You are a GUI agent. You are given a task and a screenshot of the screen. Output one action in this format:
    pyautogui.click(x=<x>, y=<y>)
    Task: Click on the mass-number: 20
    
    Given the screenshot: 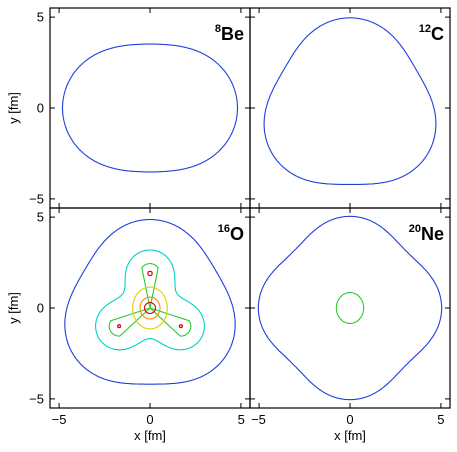 What is the action you would take?
    pyautogui.click(x=415, y=229)
    